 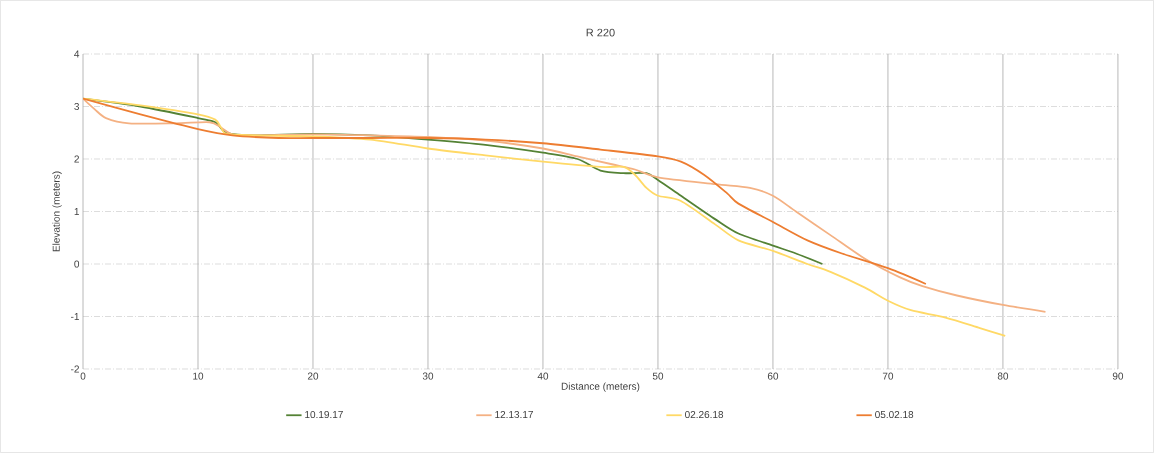 I want to click on x-tick-label: 50, so click(x=658, y=376).